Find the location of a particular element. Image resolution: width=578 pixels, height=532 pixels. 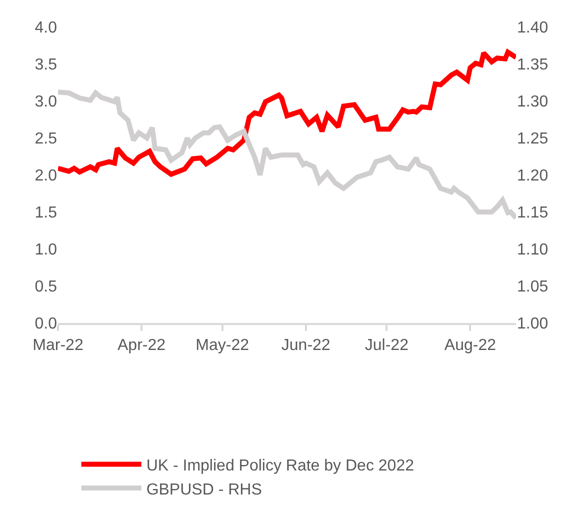

y-tick-label: 4.0 is located at coordinates (46, 28).